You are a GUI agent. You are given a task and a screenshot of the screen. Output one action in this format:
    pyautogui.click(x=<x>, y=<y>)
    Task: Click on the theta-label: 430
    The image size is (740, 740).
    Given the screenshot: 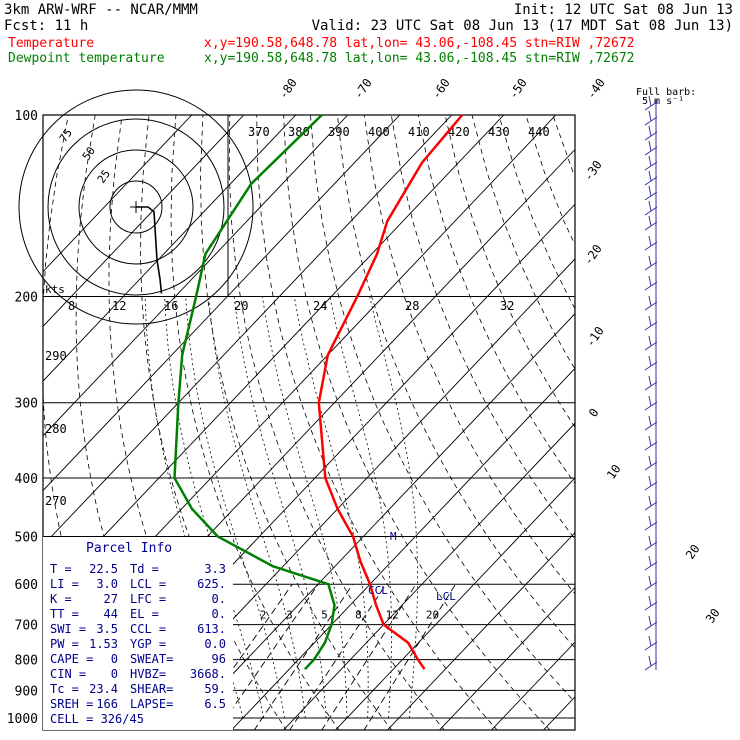 What is the action you would take?
    pyautogui.click(x=499, y=132)
    